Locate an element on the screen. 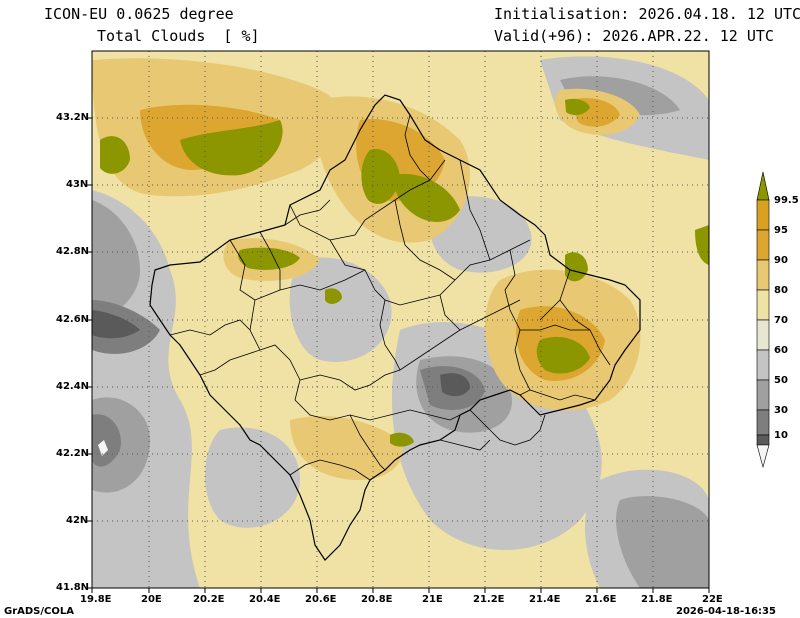  colorbar-label: 70 is located at coordinates (781, 320).